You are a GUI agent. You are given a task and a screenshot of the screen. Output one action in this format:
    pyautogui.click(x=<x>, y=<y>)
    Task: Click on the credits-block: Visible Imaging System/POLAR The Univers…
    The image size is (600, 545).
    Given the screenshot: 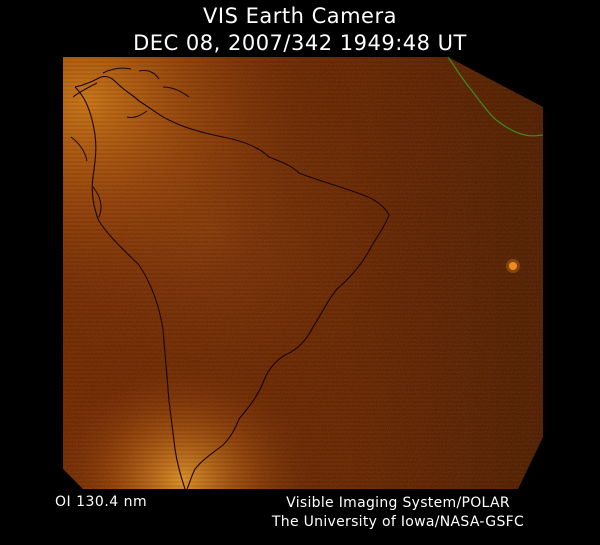 What is the action you would take?
    pyautogui.click(x=398, y=513)
    